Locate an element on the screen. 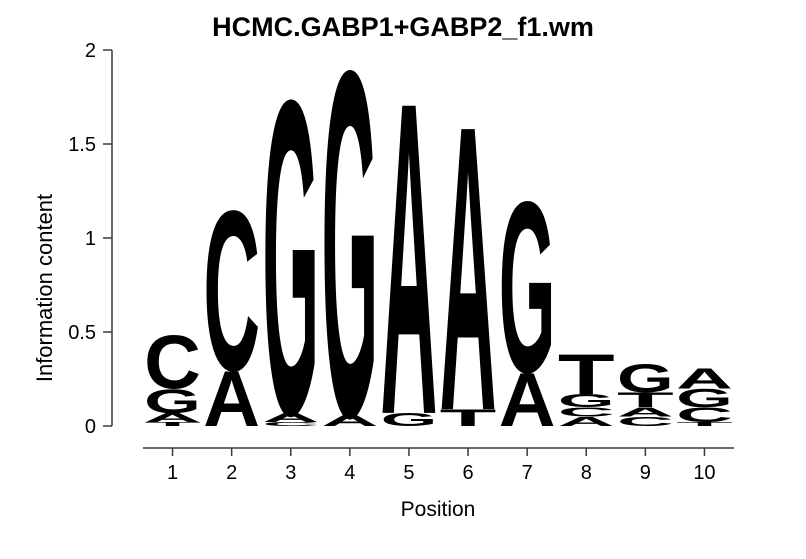  y-tick-label: 0 is located at coordinates (90, 427).